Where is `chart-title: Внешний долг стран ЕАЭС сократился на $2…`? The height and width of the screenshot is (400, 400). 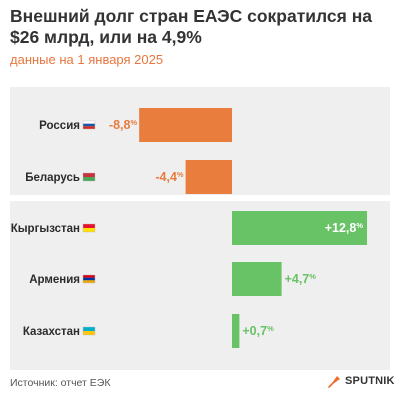
chart-title: Внешний долг стран ЕАЭС сократился на $2… is located at coordinates (191, 26).